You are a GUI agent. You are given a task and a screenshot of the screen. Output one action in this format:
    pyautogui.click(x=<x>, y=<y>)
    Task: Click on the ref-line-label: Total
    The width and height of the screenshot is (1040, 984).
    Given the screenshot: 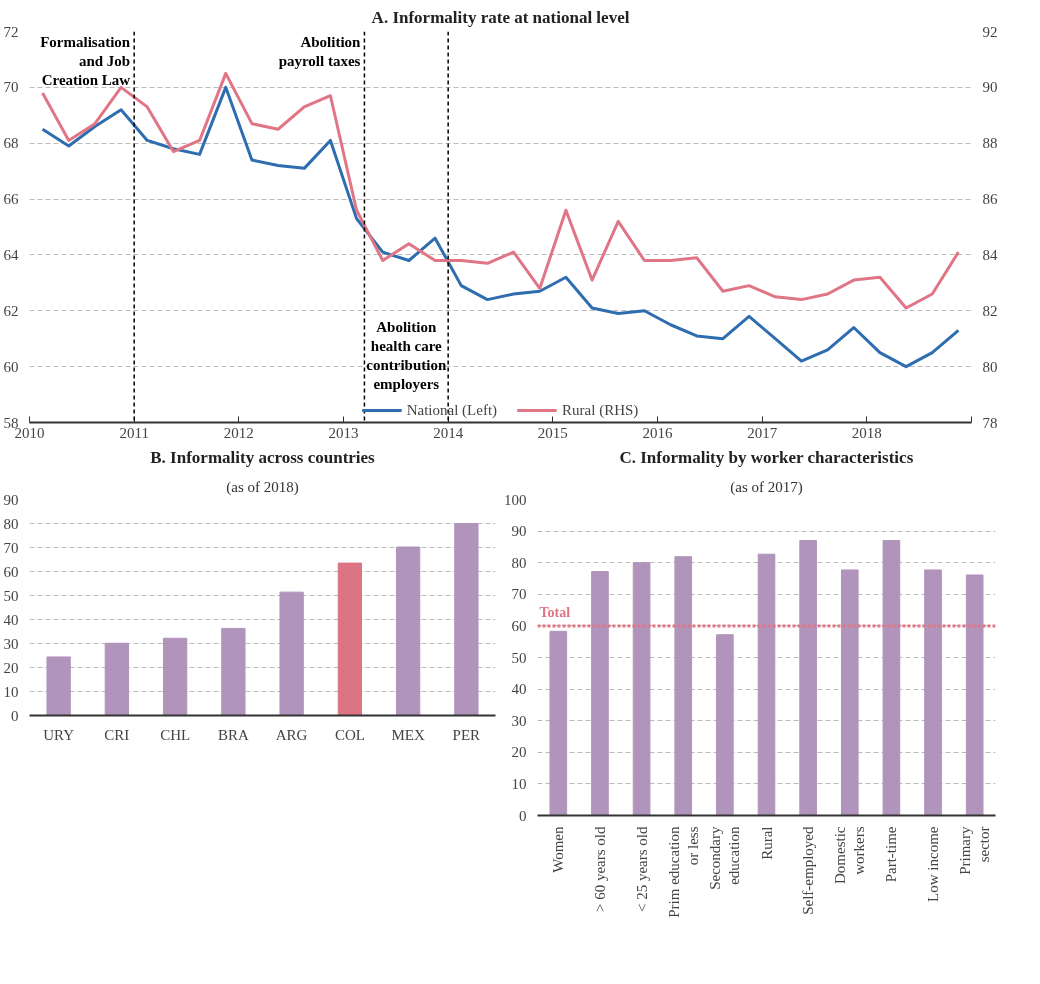 What is the action you would take?
    pyautogui.click(x=555, y=612)
    